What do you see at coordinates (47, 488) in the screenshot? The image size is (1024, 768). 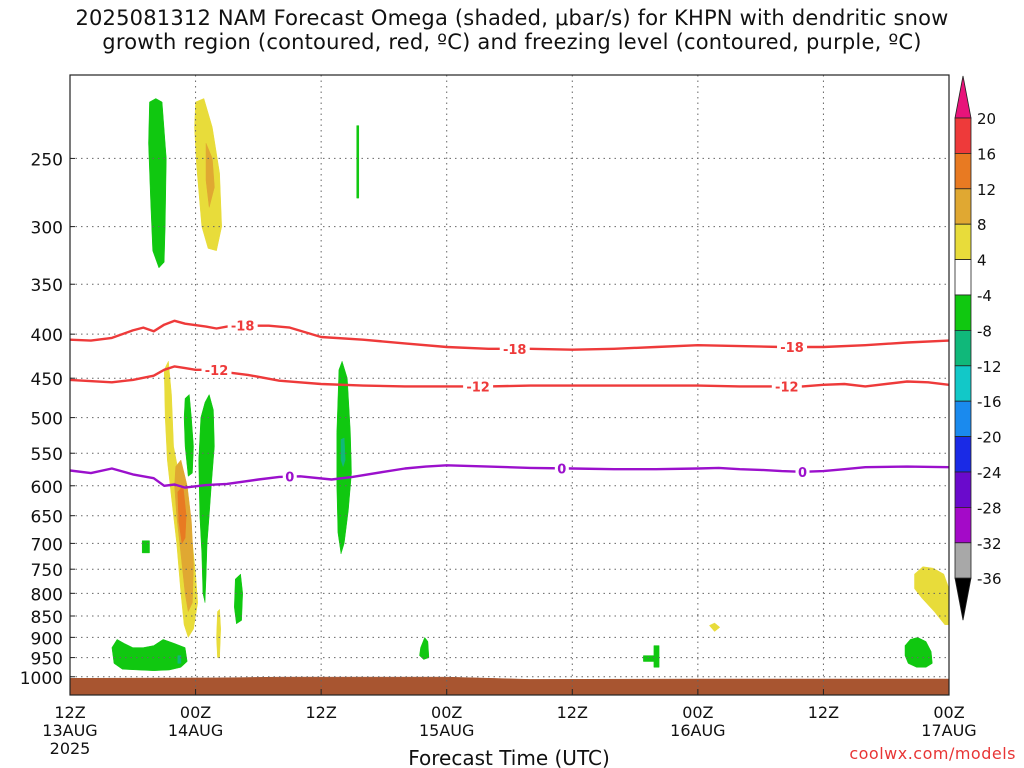 I see `y-tick-label-600: 600` at bounding box center [47, 488].